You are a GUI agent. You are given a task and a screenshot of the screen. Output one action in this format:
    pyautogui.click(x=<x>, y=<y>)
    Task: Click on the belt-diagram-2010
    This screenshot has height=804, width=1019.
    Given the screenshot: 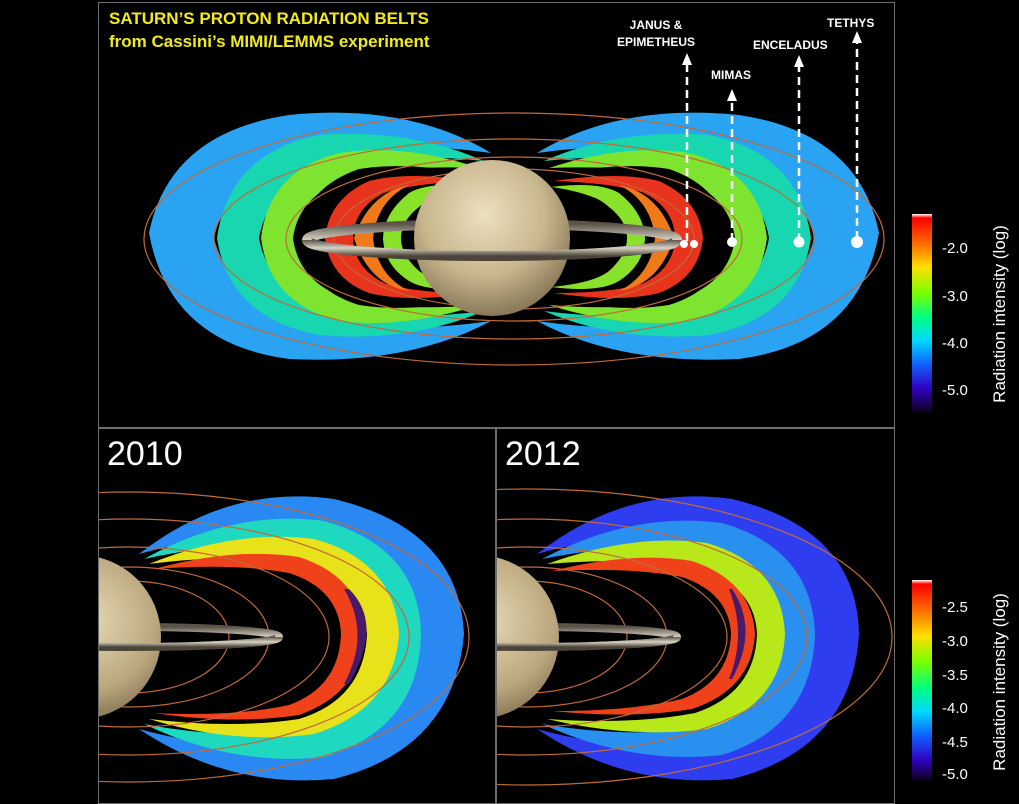 What is the action you would take?
    pyautogui.click(x=284, y=637)
    